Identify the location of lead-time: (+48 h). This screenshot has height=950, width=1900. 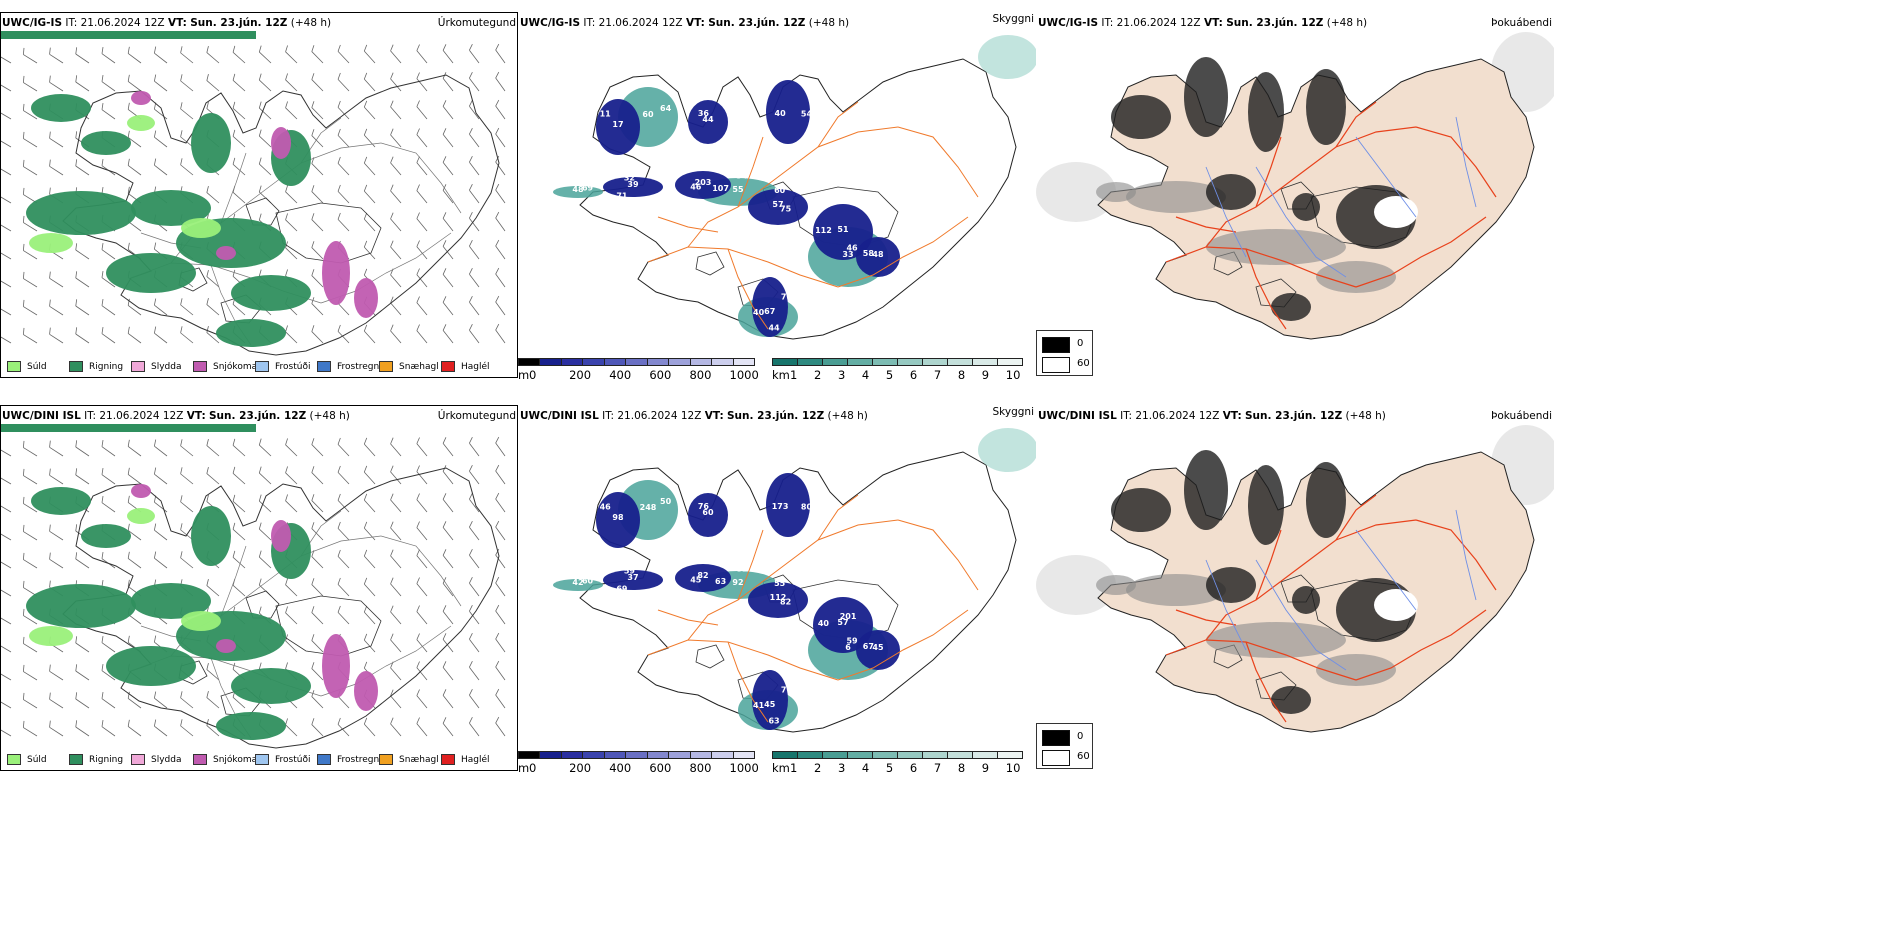
(329, 416).